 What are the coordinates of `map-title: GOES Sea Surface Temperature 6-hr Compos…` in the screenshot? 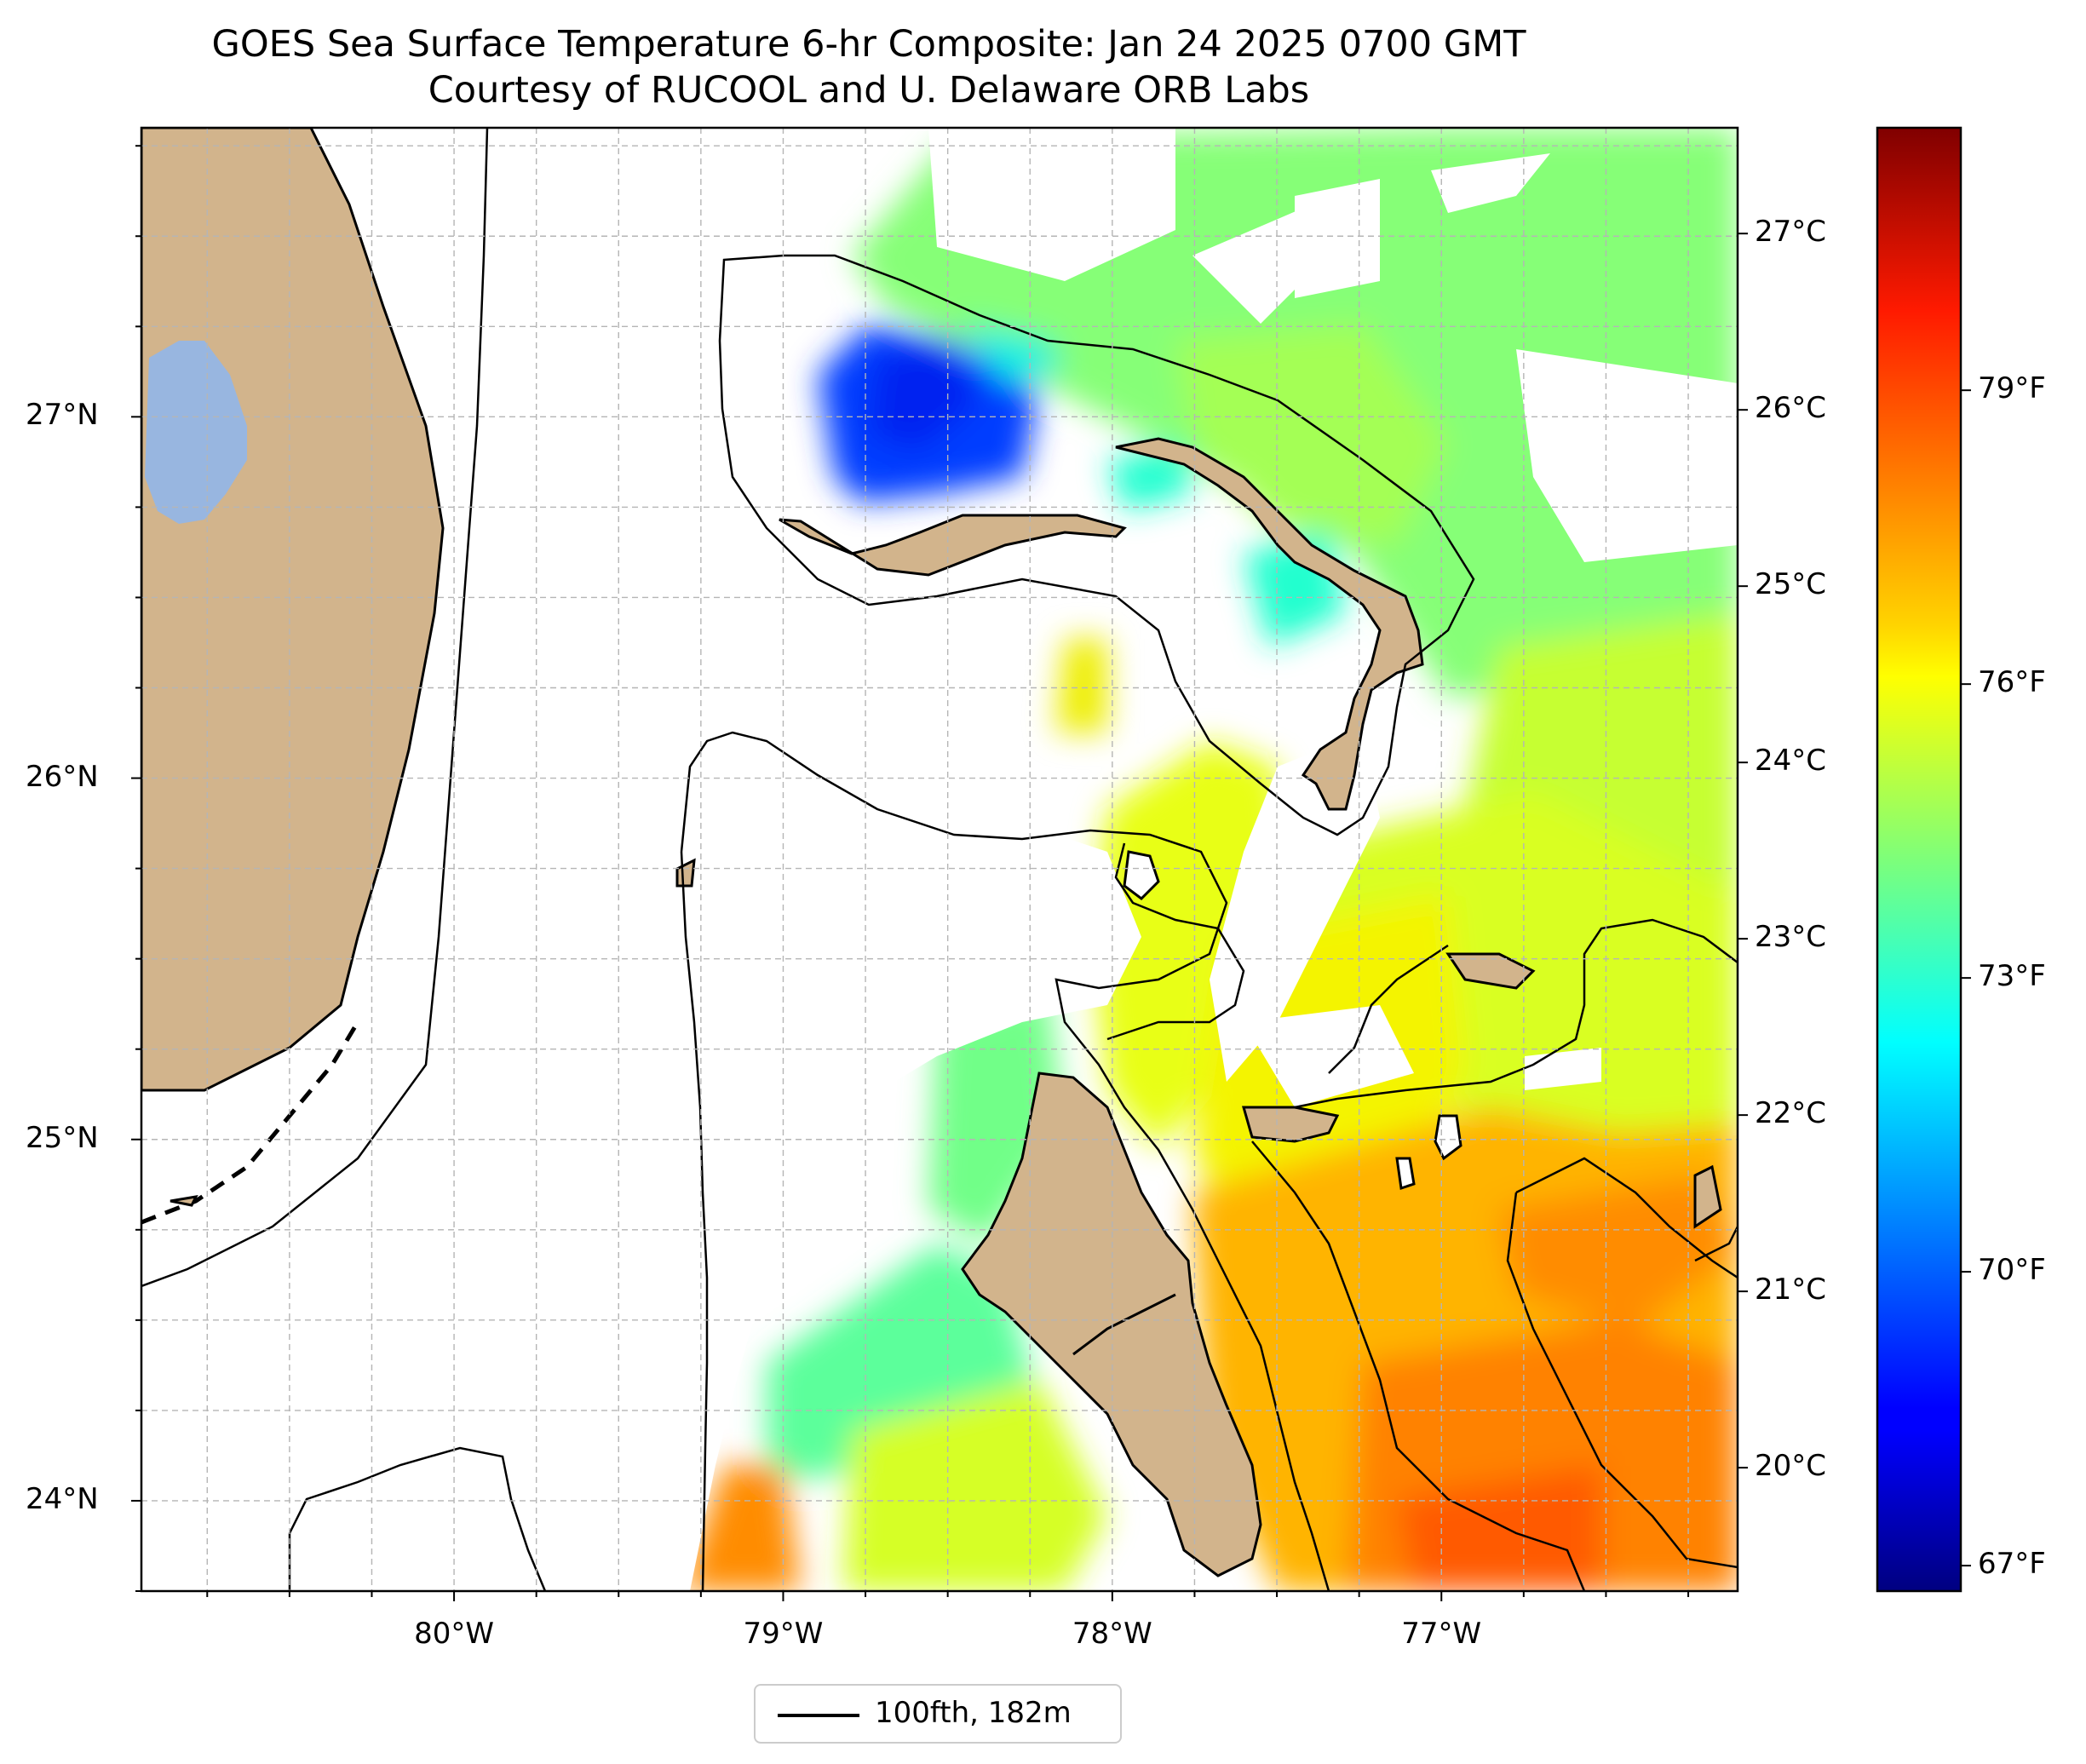 It's located at (868, 44).